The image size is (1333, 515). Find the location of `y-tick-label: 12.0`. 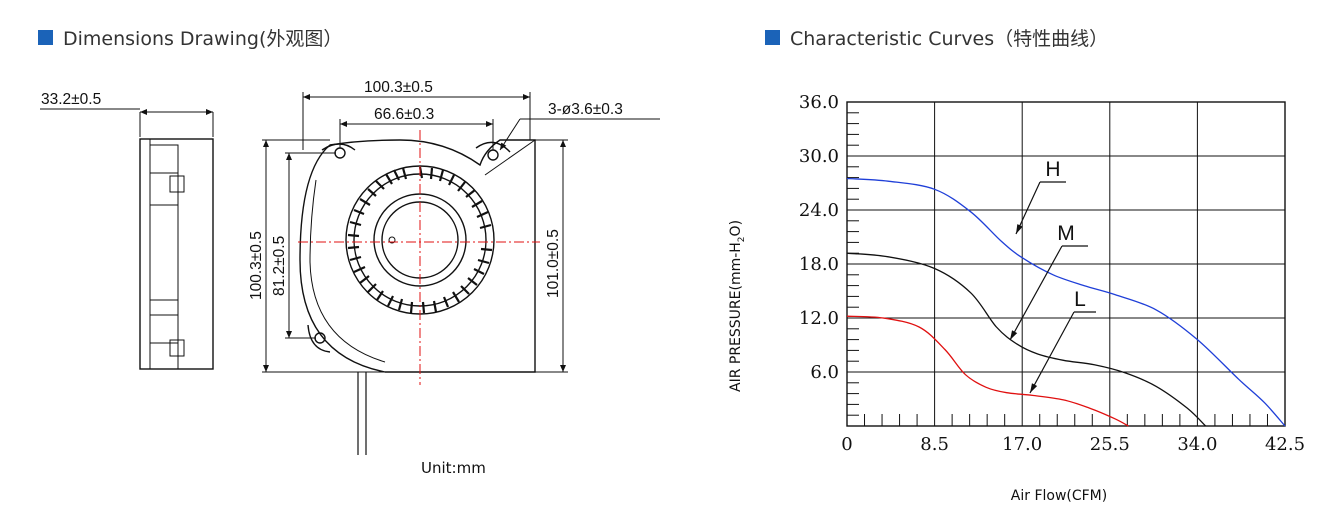

y-tick-label: 12.0 is located at coordinates (819, 318).